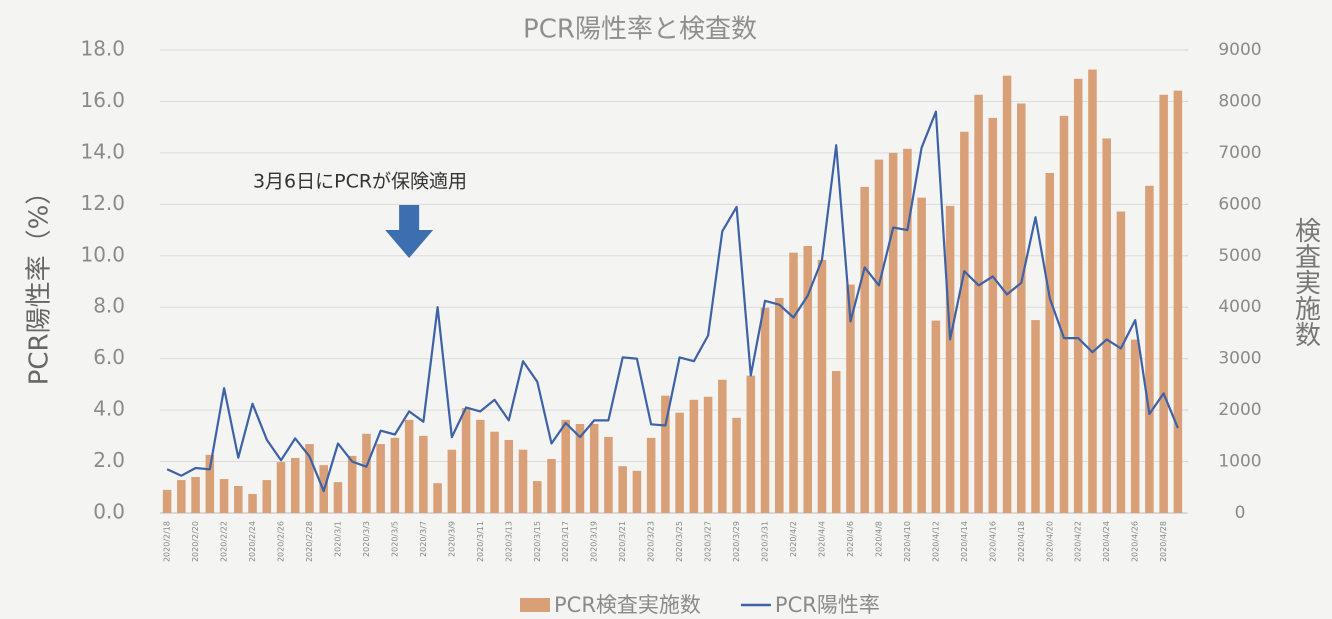  What do you see at coordinates (1239, 307) in the screenshot?
I see `y2-tick-label: 4000` at bounding box center [1239, 307].